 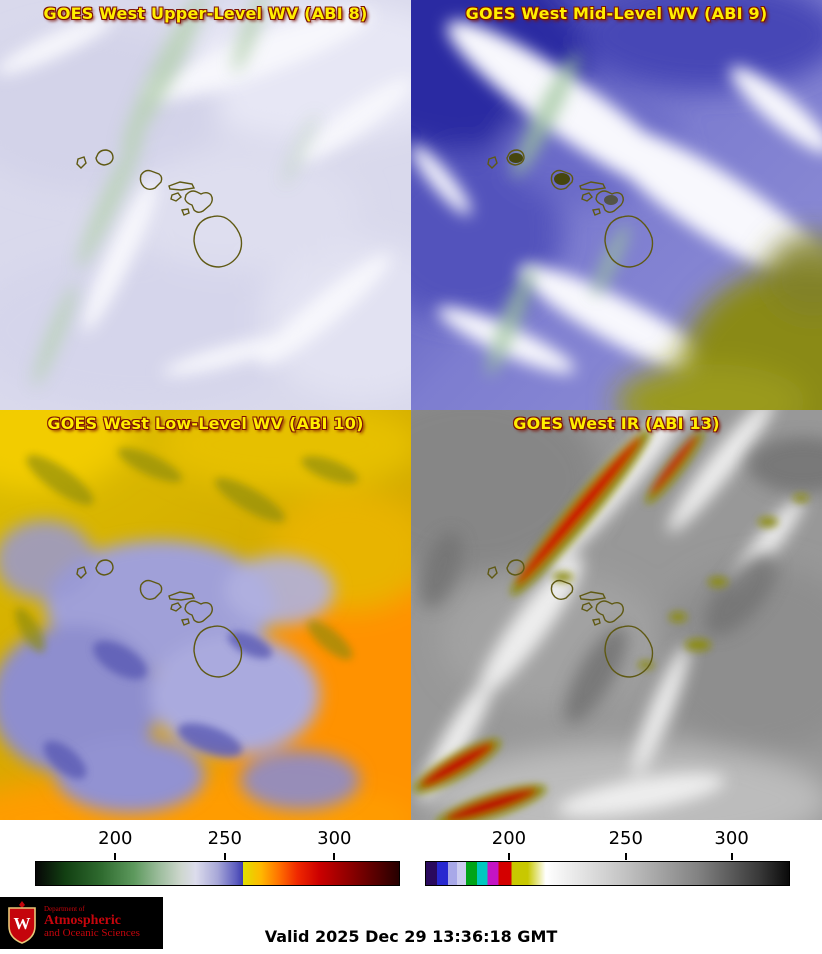 I want to click on panel-title-low-wv: GOES West Low-Level WV (ABI 10), so click(x=205, y=423).